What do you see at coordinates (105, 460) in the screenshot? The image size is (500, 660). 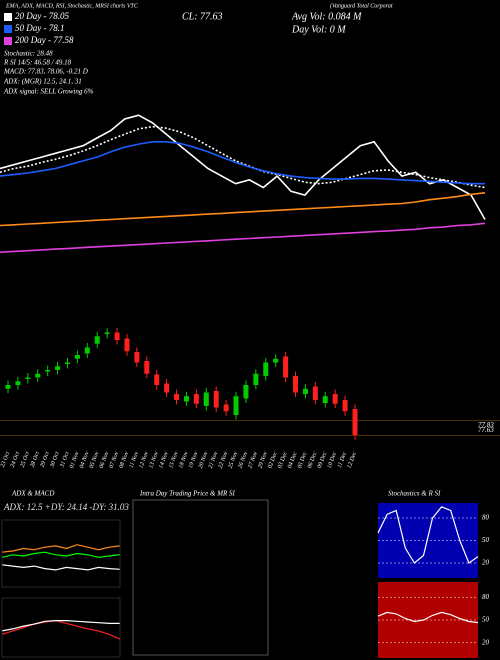 I see `x-tick-label: 06 Nov` at bounding box center [105, 460].